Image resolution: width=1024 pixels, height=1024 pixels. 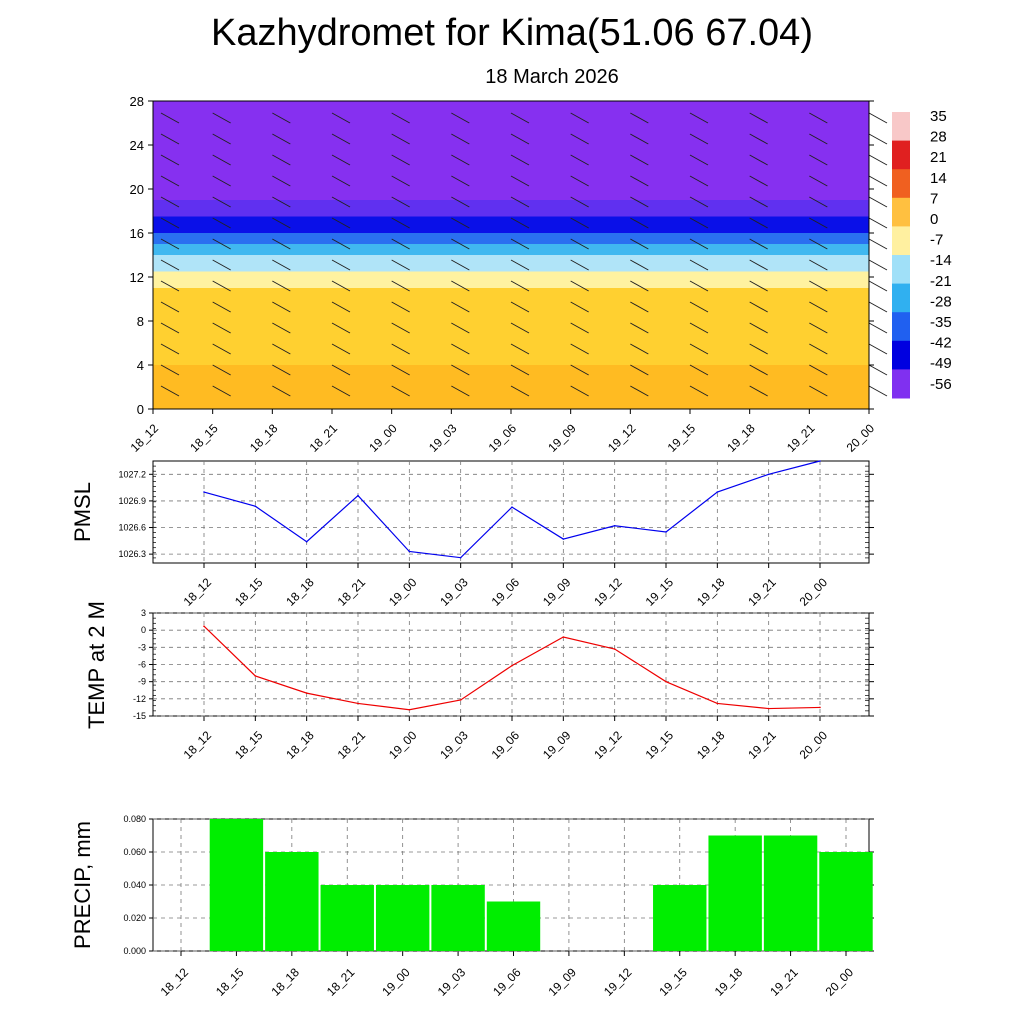 What do you see at coordinates (132, 501) in the screenshot?
I see `y-tick-label: 1026.9` at bounding box center [132, 501].